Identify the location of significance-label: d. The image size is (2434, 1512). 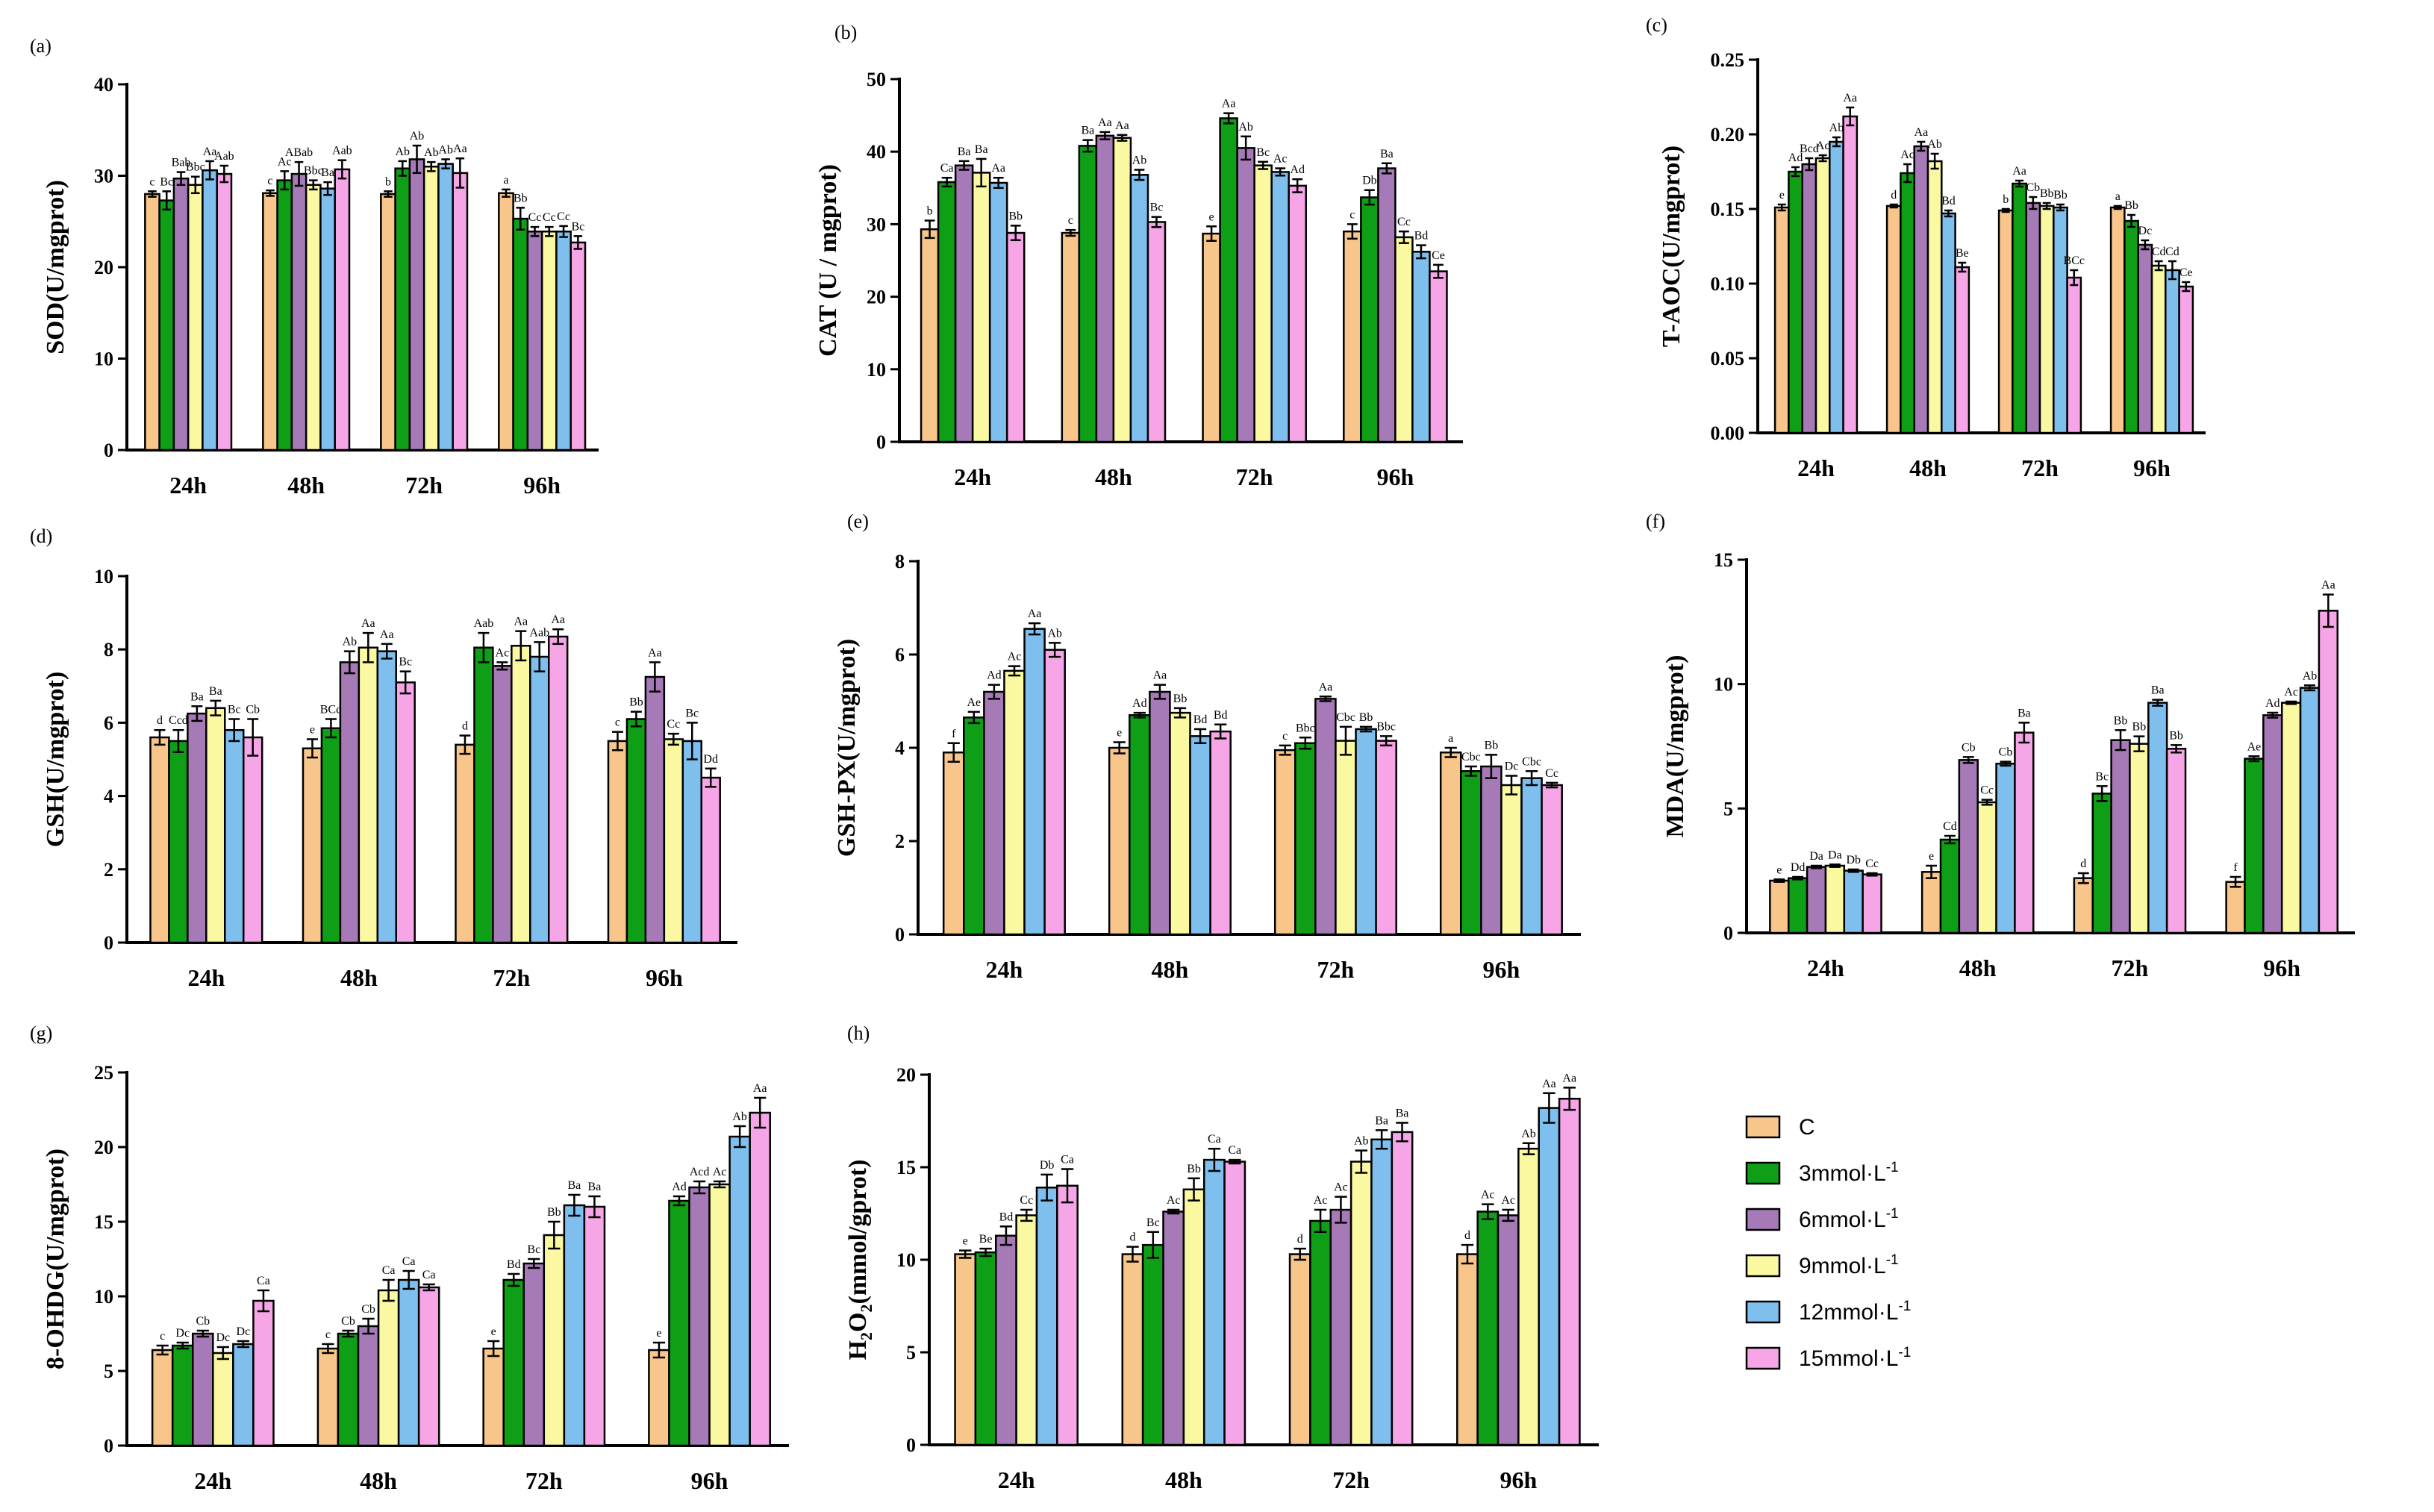
(1894, 195).